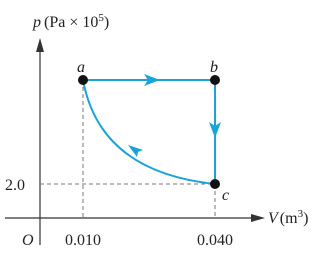 This screenshot has height=260, width=320. Describe the element at coordinates (274, 218) in the screenshot. I see `x-label: V` at that location.